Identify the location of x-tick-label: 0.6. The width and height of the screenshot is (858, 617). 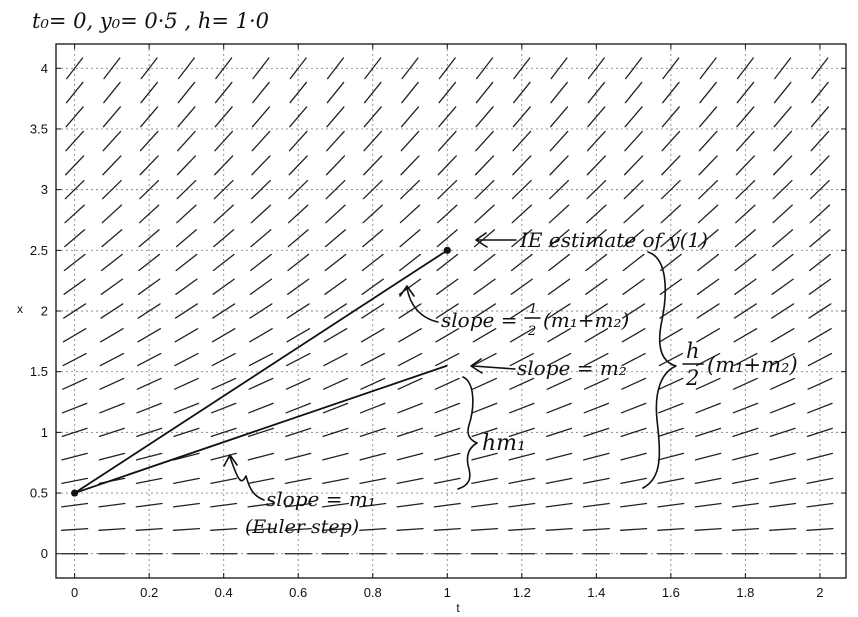
(298, 592).